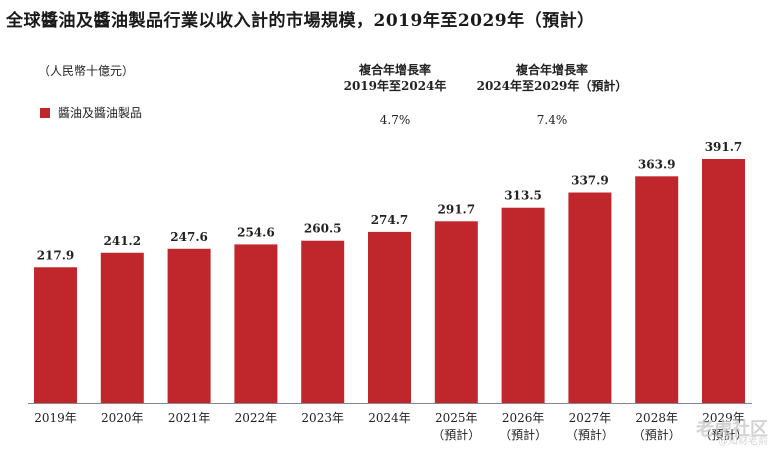  I want to click on x-tick-label: 2029年, so click(723, 418).